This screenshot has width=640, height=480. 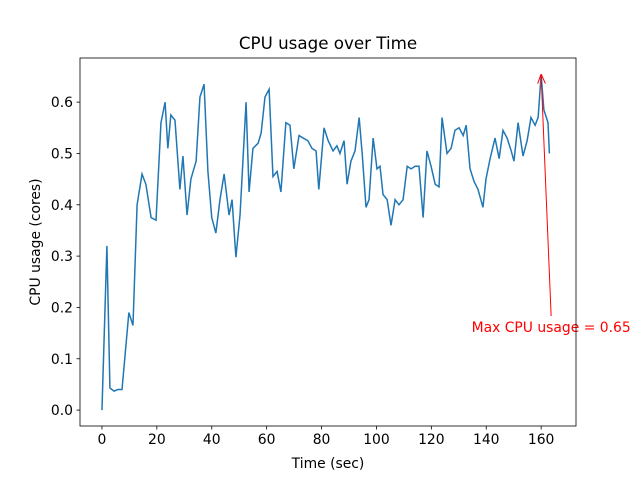 I want to click on y-tick-label: 0.6, so click(x=62, y=103).